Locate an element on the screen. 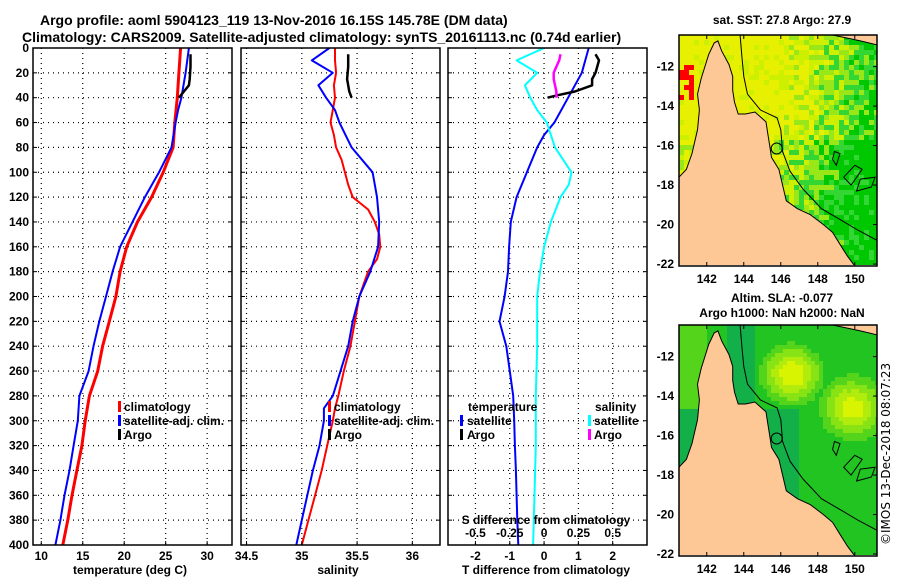  y-tick-label: 340 is located at coordinates (19, 470).